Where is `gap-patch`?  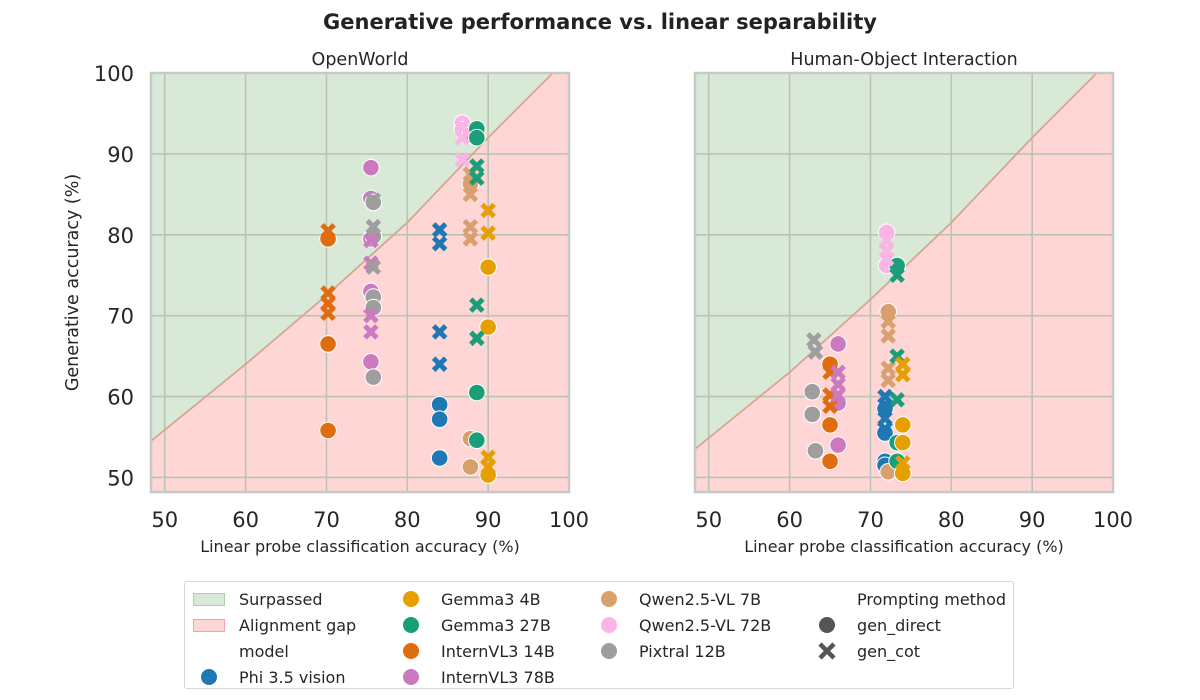 gap-patch is located at coordinates (209, 625).